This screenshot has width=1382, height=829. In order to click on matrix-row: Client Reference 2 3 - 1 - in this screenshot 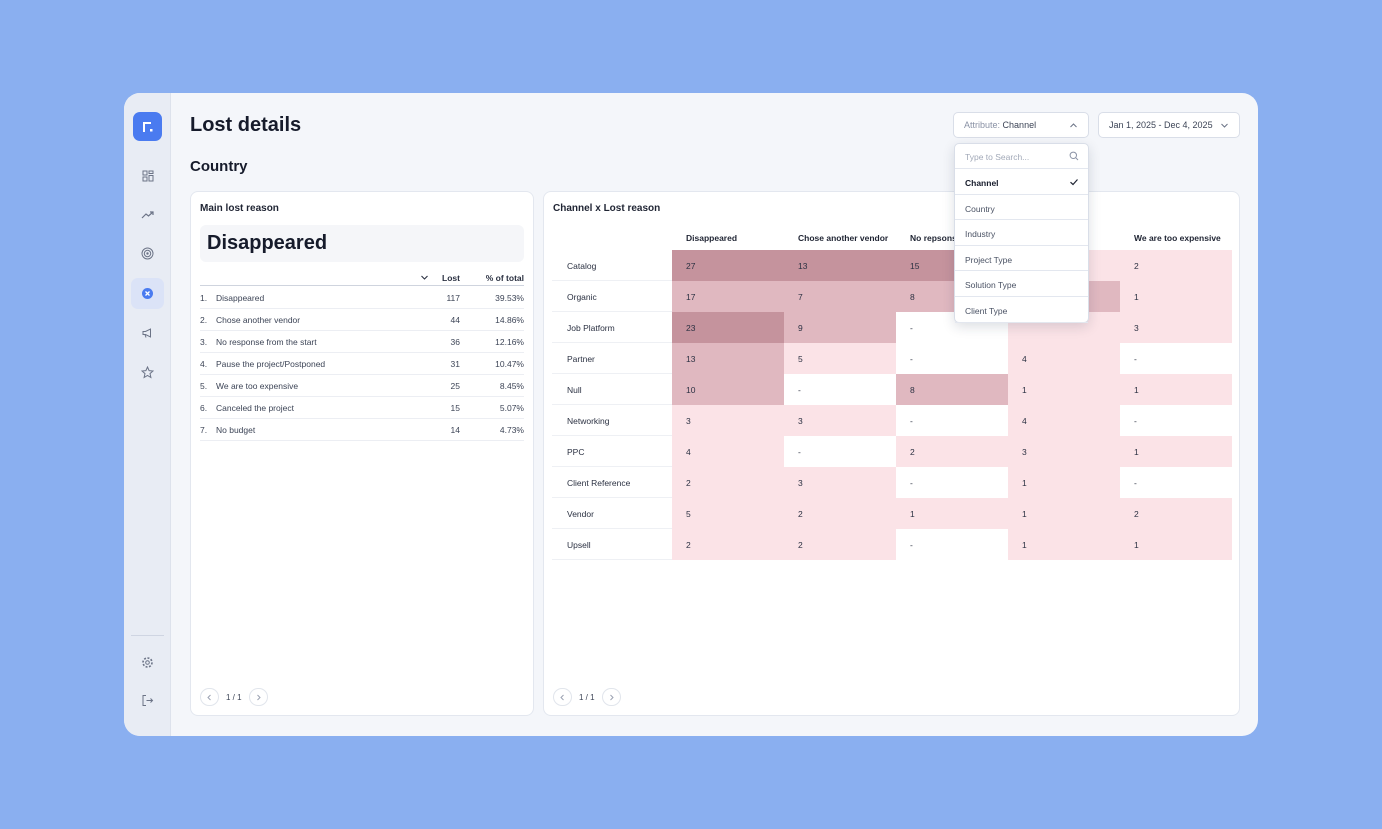, I will do `click(892, 482)`.